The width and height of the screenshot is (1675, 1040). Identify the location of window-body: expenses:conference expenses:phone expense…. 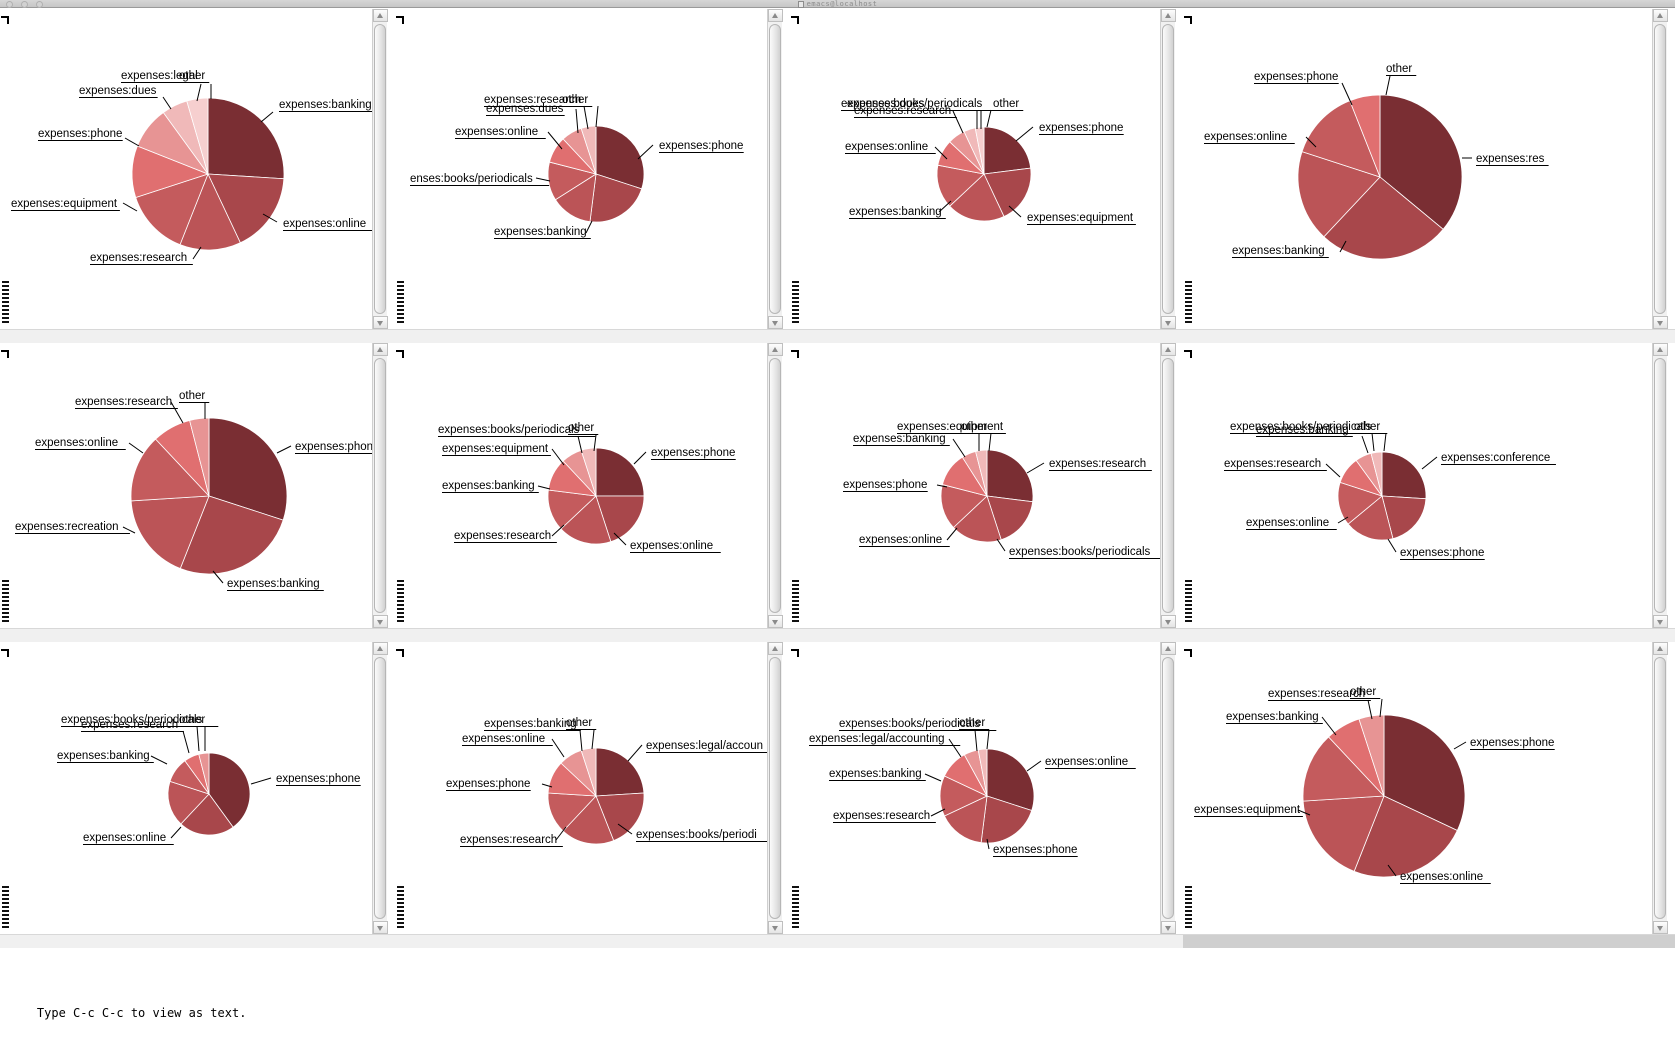
(1429, 485).